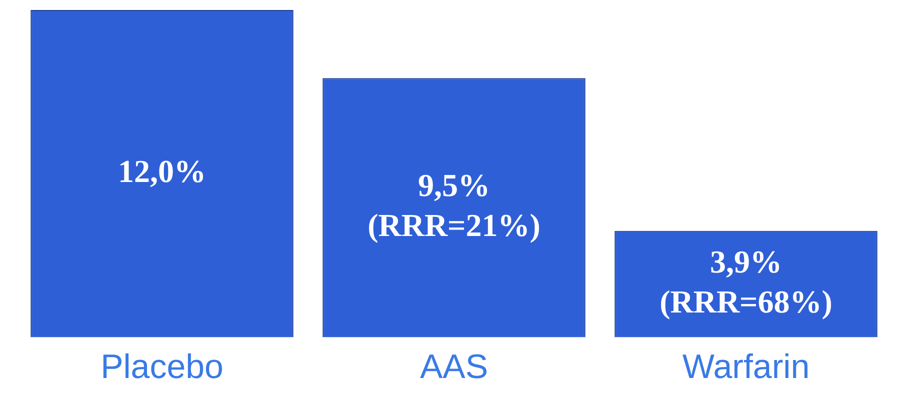  What do you see at coordinates (162, 367) in the screenshot?
I see `x-tick-label: Placebo` at bounding box center [162, 367].